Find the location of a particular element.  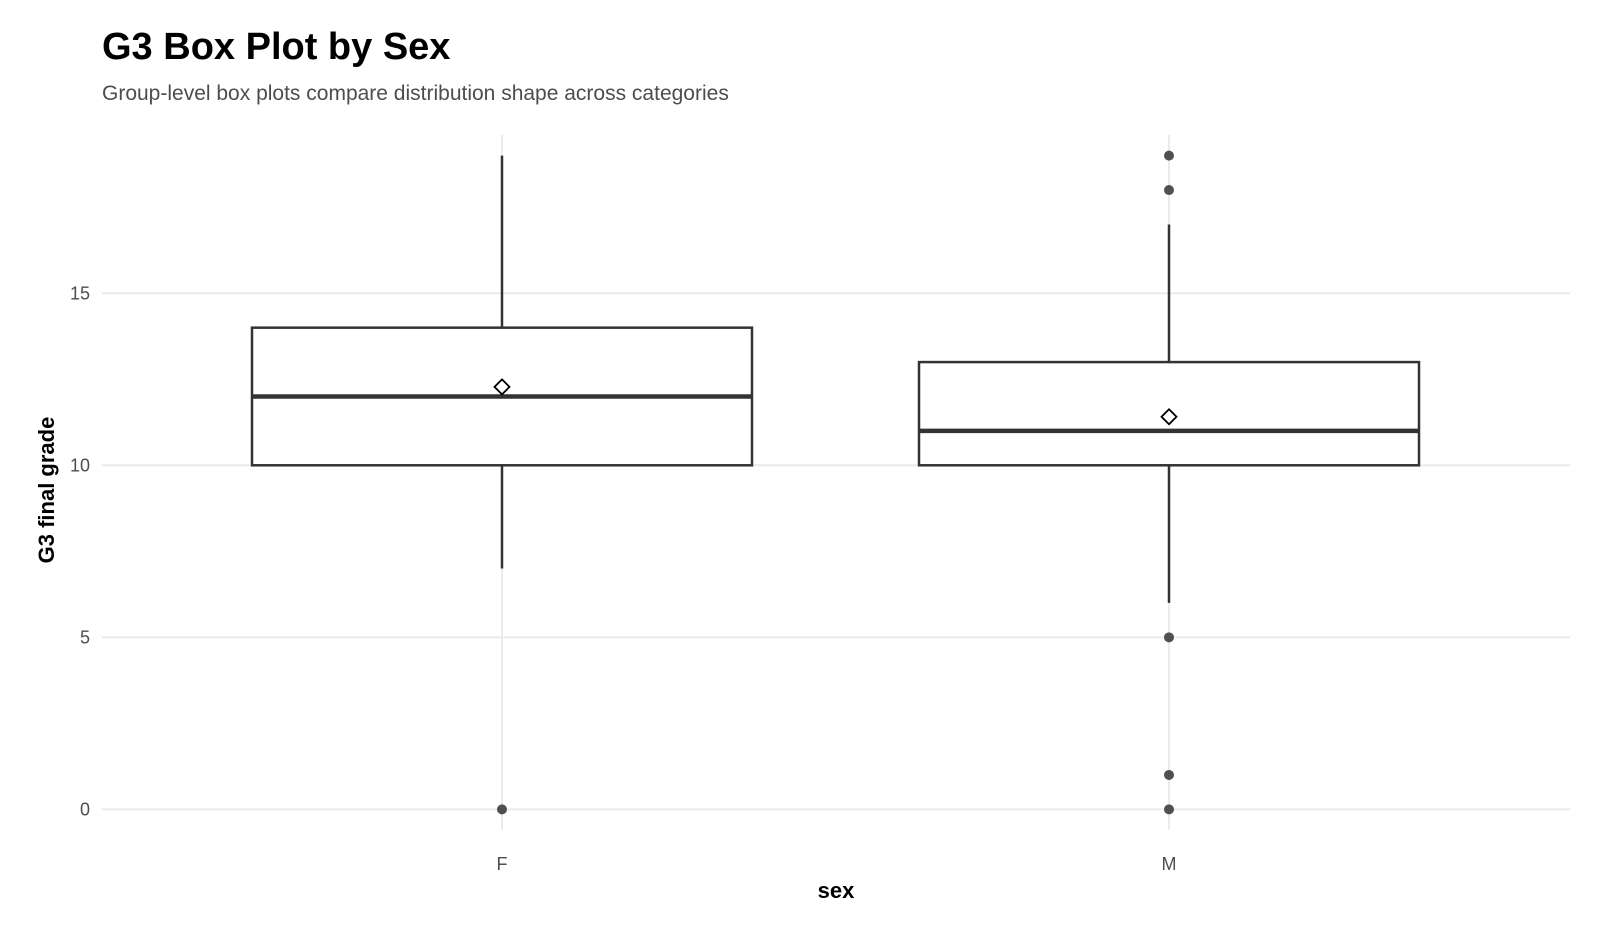

x-tick-label: F is located at coordinates (502, 864).